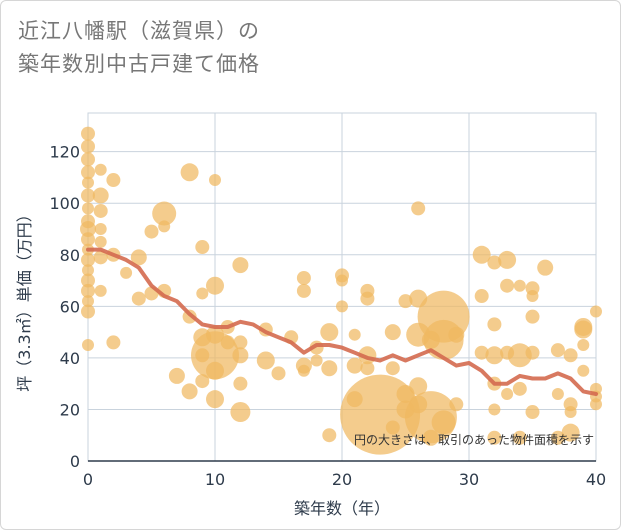 This screenshot has height=530, width=621. Describe the element at coordinates (474, 439) in the screenshot. I see `bubble-size-note: 円の大きさは、取引のあった物件面積を示す` at that location.